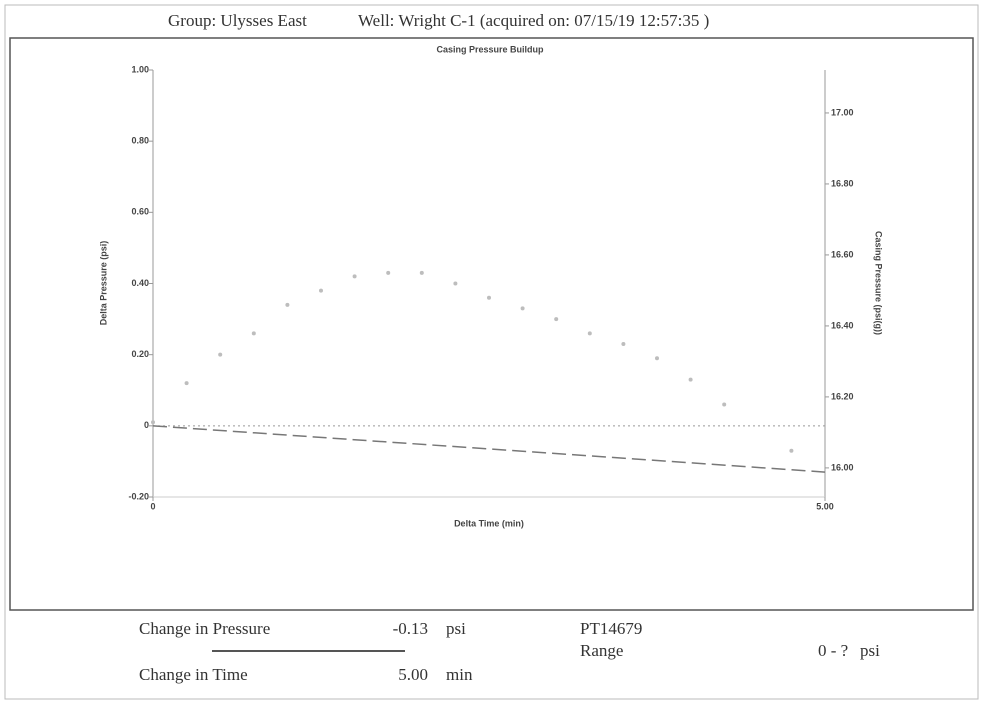 The height and width of the screenshot is (704, 983). What do you see at coordinates (204, 628) in the screenshot?
I see `pressure-label: Change in Pressure` at bounding box center [204, 628].